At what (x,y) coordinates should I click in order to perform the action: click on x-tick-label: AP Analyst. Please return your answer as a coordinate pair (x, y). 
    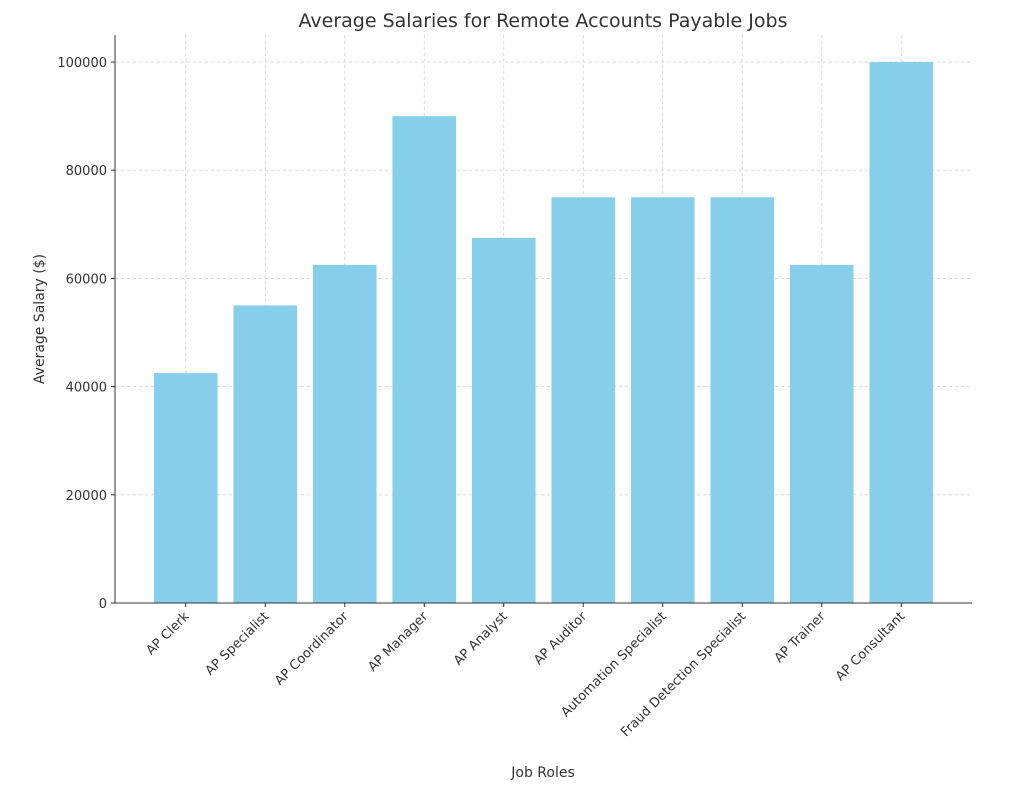
    Looking at the image, I should click on (480, 638).